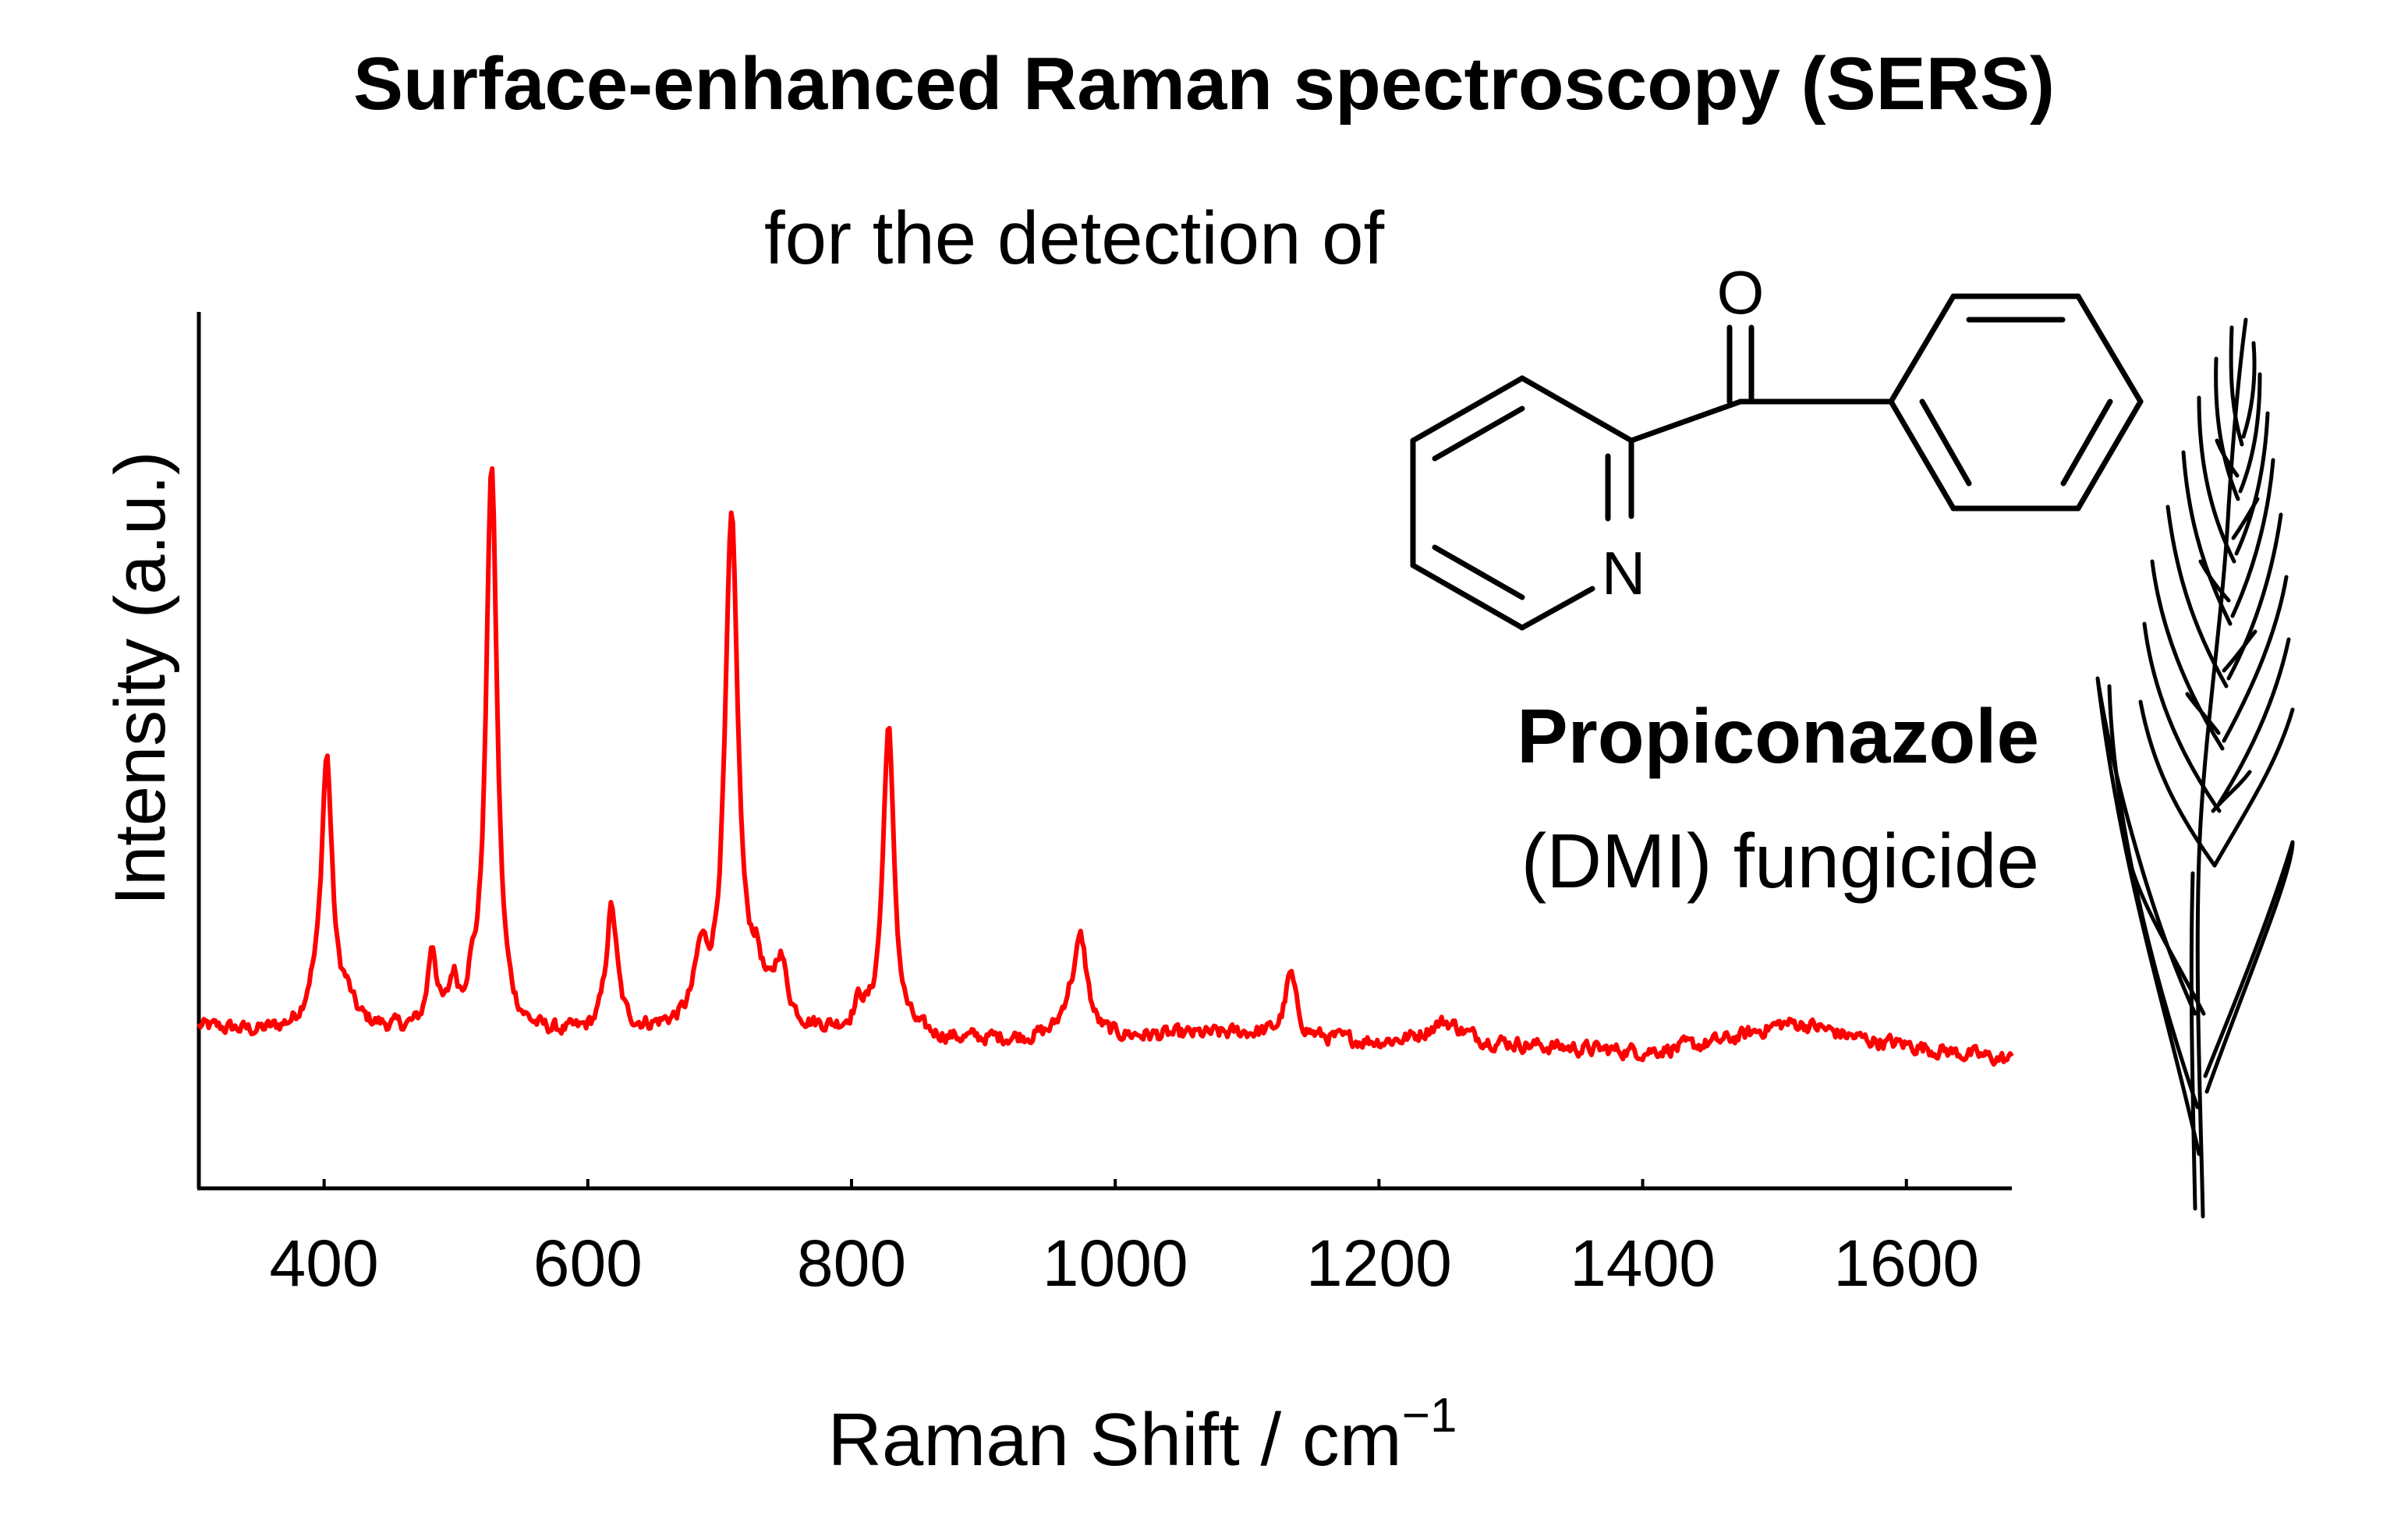  What do you see at coordinates (1686, 421) in the screenshot?
I see `ketone-bond` at bounding box center [1686, 421].